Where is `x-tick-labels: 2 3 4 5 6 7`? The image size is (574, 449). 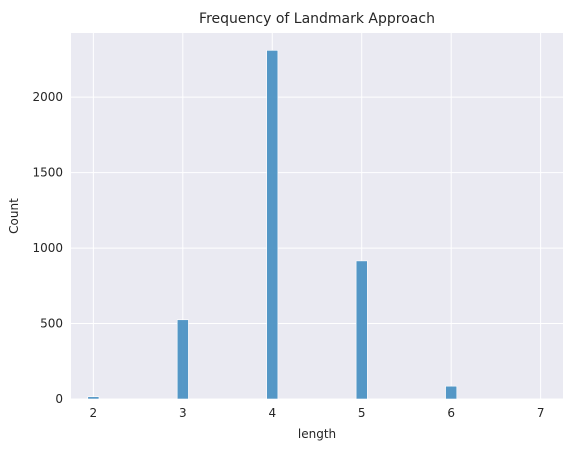
x-tick-labels: 2 3 4 5 6 7 is located at coordinates (317, 413).